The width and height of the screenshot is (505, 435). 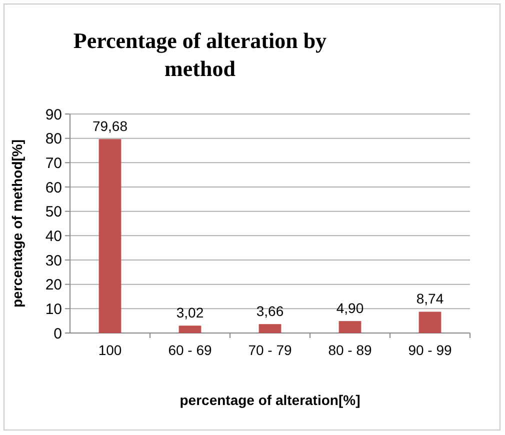 I want to click on y-axis-title: percentage of method[%], so click(x=17, y=223).